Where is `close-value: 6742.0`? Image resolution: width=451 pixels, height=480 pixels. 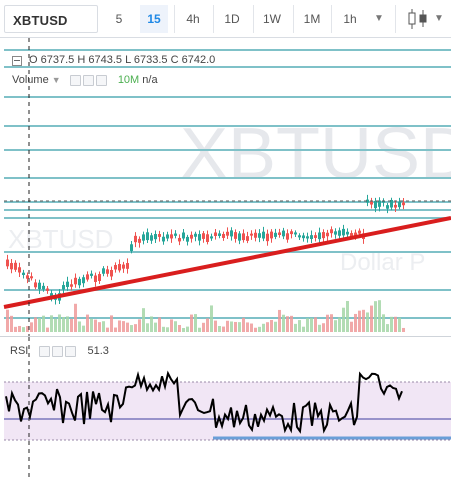 close-value: 6742.0 is located at coordinates (198, 60).